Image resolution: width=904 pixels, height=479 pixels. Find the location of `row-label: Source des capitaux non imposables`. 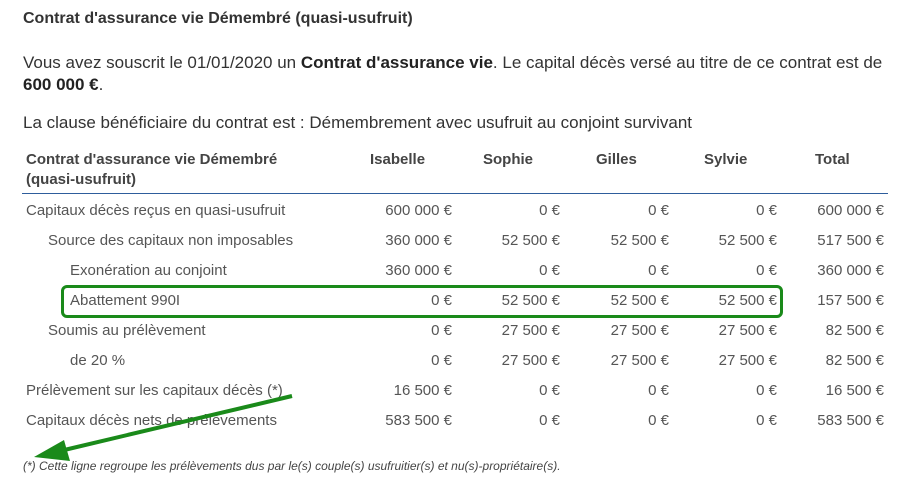

row-label: Source des capitaux non imposables is located at coordinates (171, 240).